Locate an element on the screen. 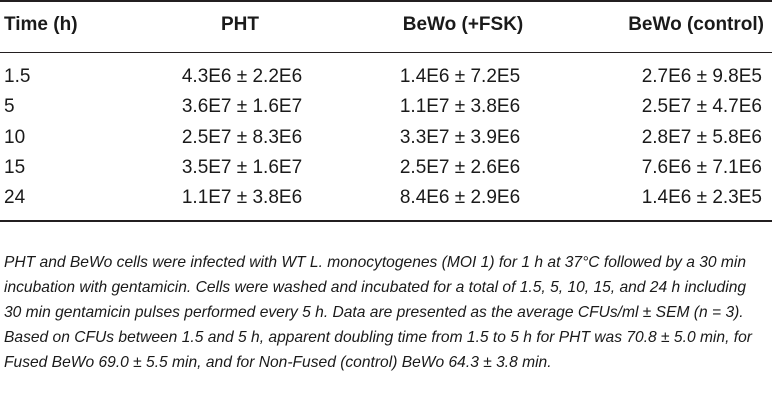 This screenshot has height=405, width=772. table-top-rule is located at coordinates (386, 1).